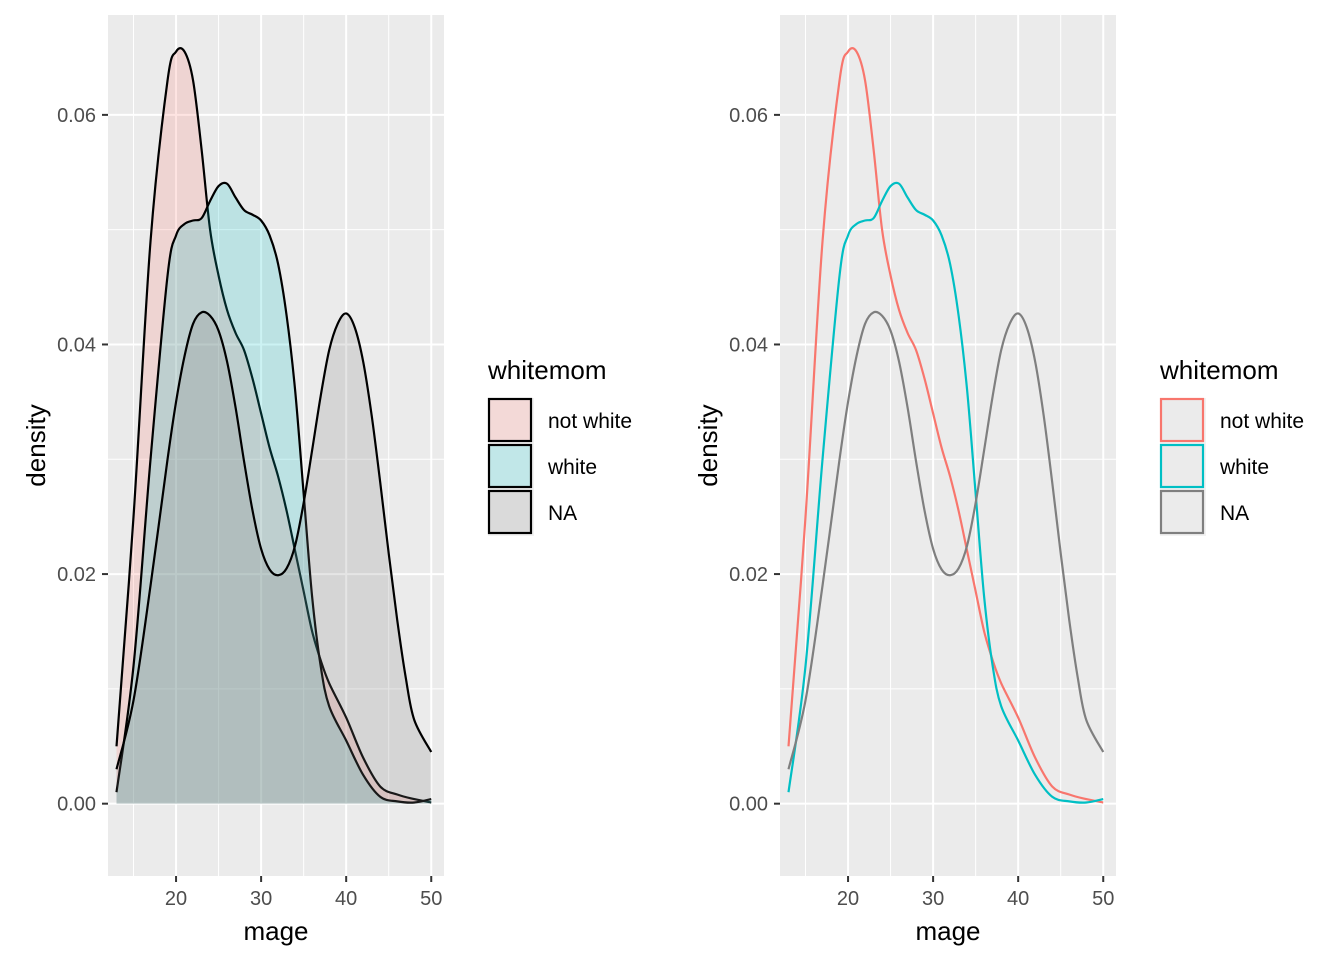 The width and height of the screenshot is (1344, 960). What do you see at coordinates (274, 540) in the screenshot?
I see `density-outline-na` at bounding box center [274, 540].